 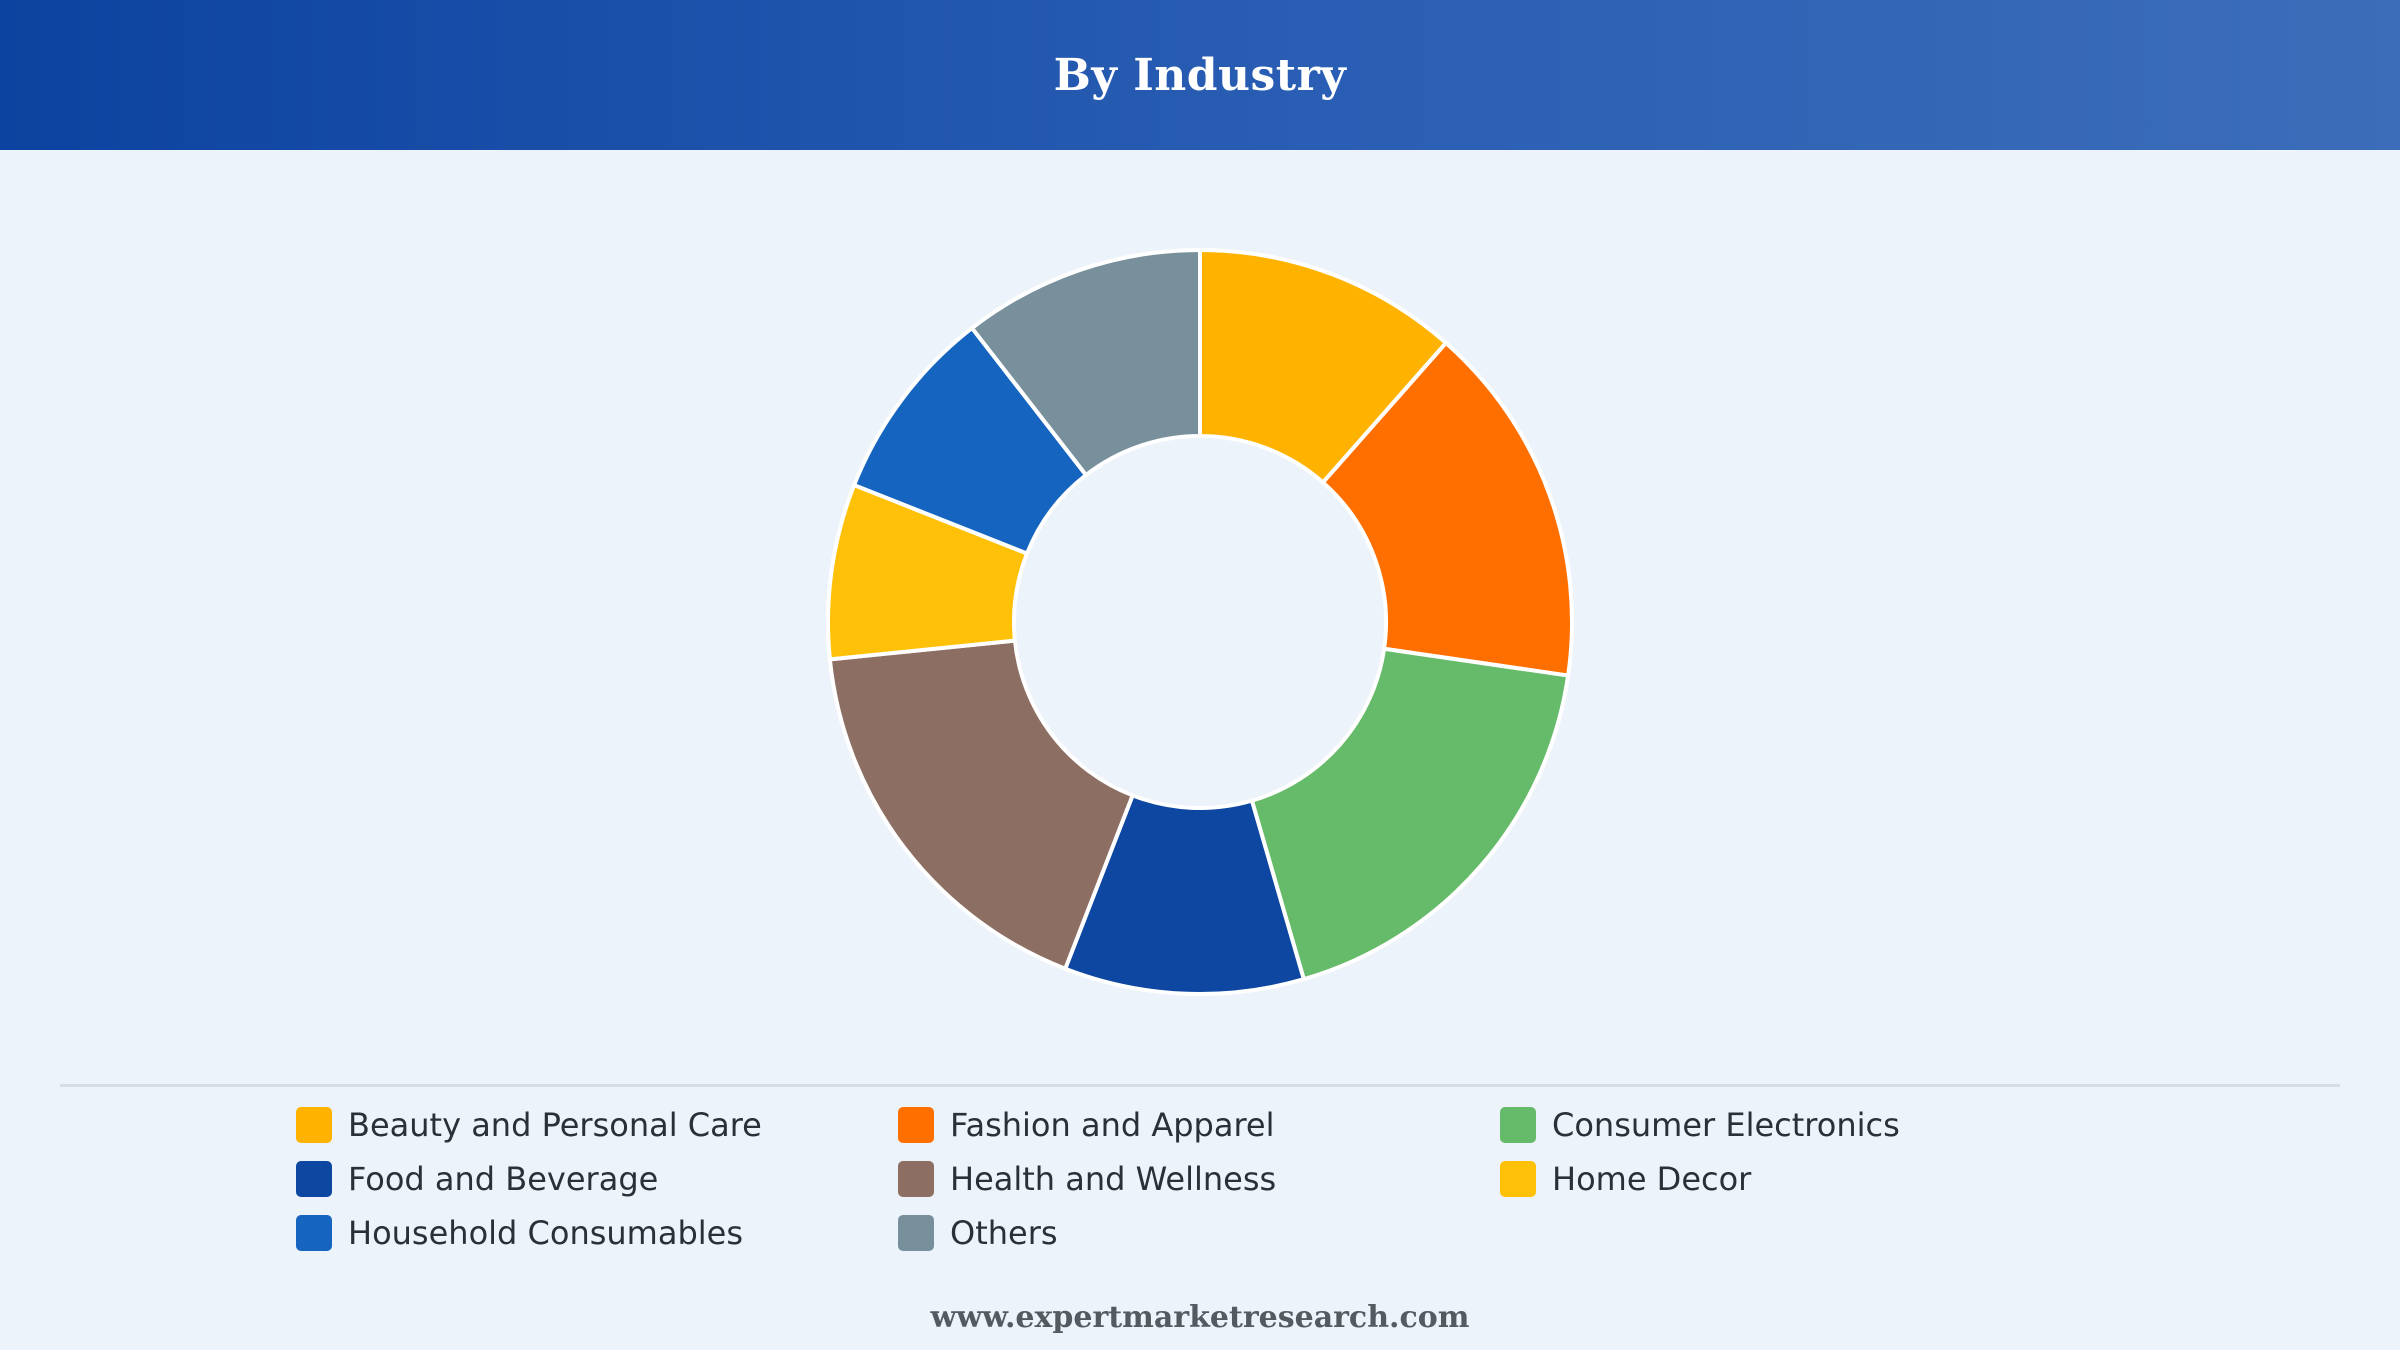 I want to click on chart-title: By Industry, so click(x=1200, y=75).